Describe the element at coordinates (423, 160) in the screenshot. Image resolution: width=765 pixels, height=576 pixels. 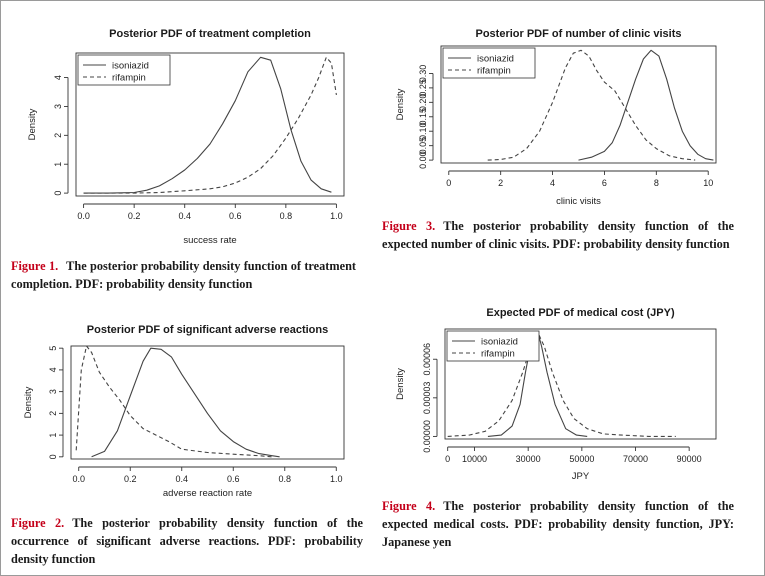
I see `chart-3-y-tick-label: 0.00` at that location.